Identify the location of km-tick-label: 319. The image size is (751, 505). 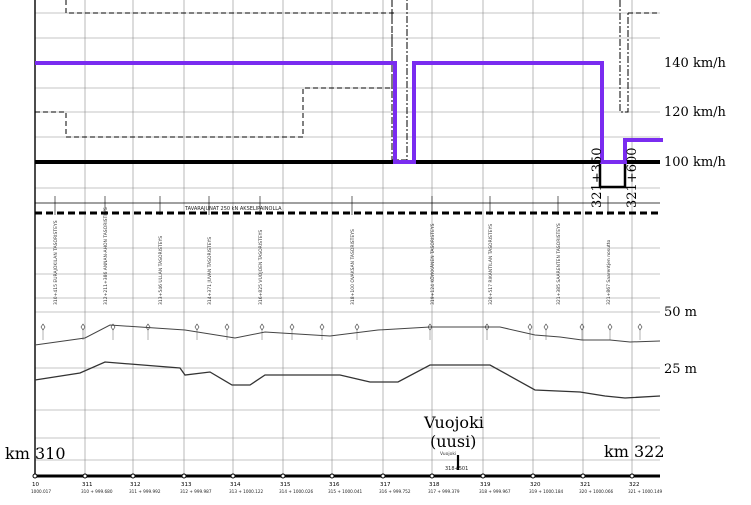
(485, 485).